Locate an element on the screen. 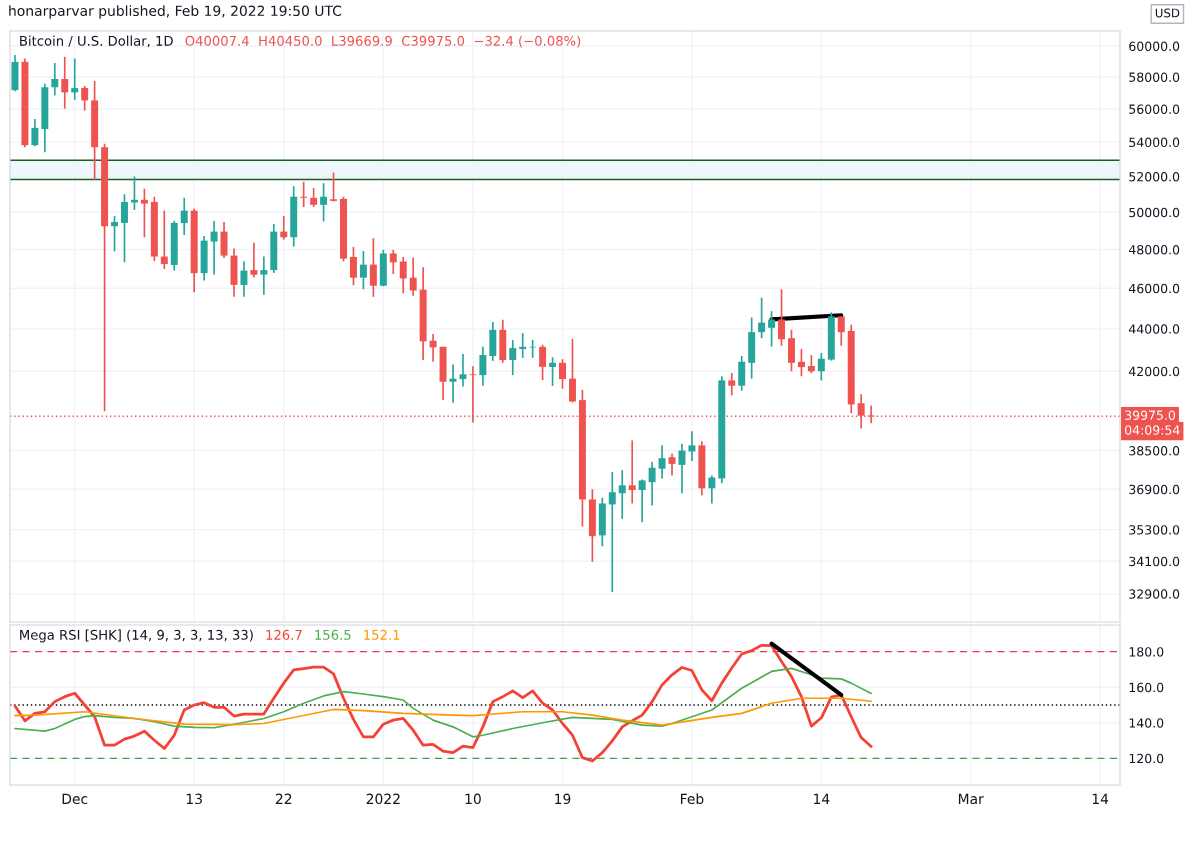  text: 152.1 is located at coordinates (382, 634).